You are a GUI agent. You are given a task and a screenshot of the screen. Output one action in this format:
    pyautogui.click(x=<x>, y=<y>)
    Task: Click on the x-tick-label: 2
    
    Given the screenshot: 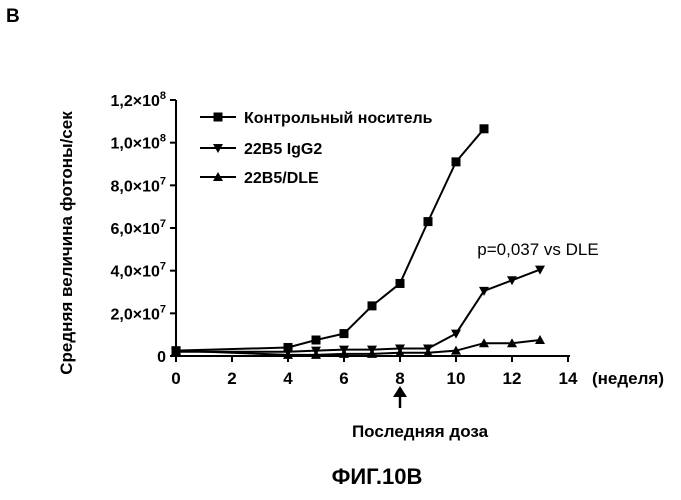 What is the action you would take?
    pyautogui.click(x=231, y=378)
    